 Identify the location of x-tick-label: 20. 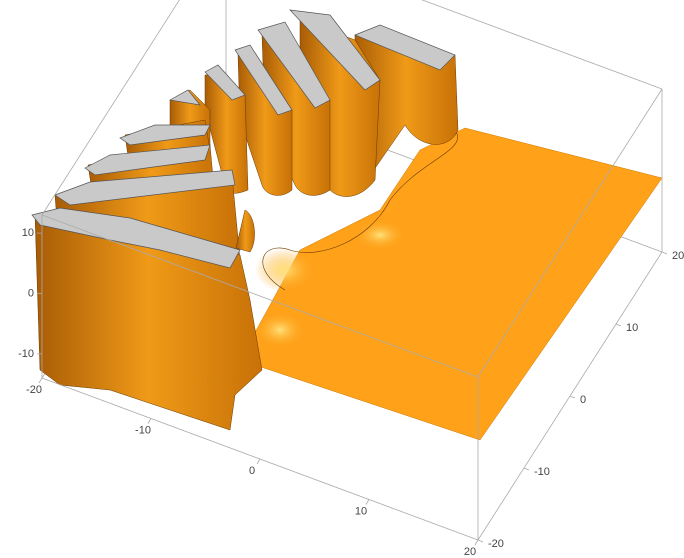
(470, 552).